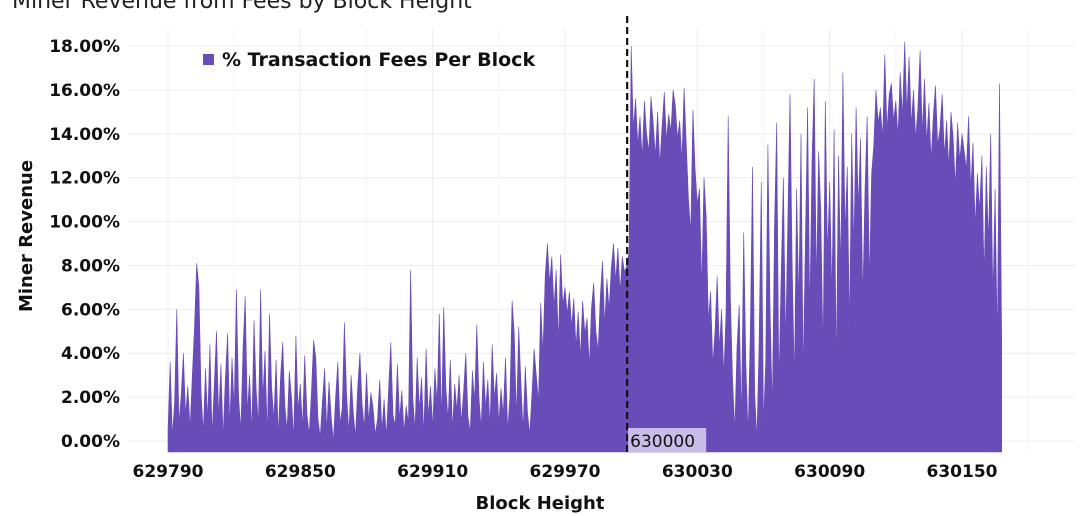 The width and height of the screenshot is (1080, 516). Describe the element at coordinates (300, 472) in the screenshot. I see `x-tick-label: 629850` at that location.